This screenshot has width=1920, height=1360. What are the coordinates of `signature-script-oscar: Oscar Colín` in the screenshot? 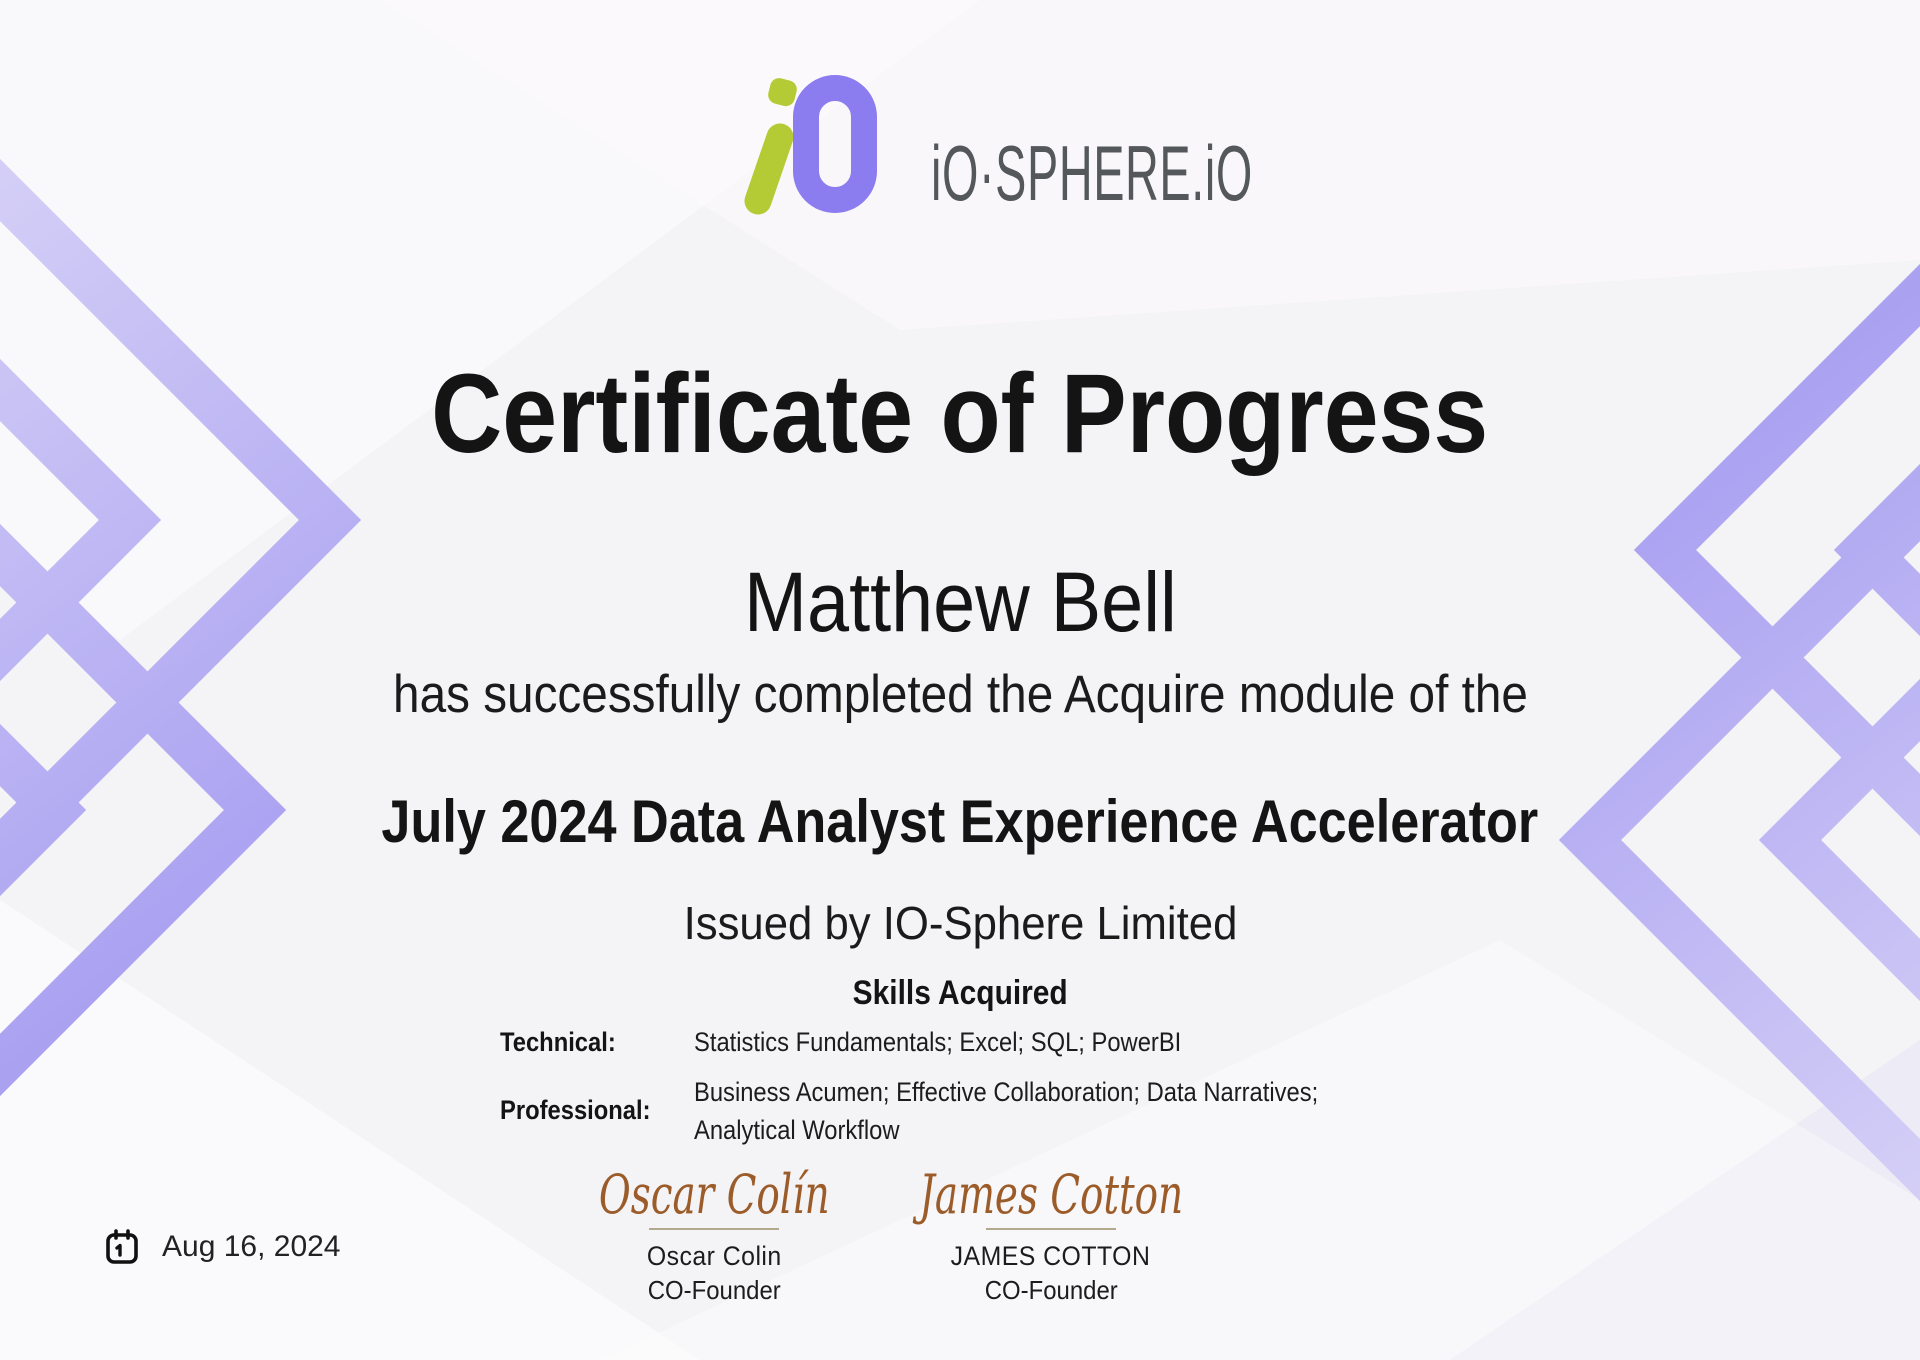 It's located at (714, 1194).